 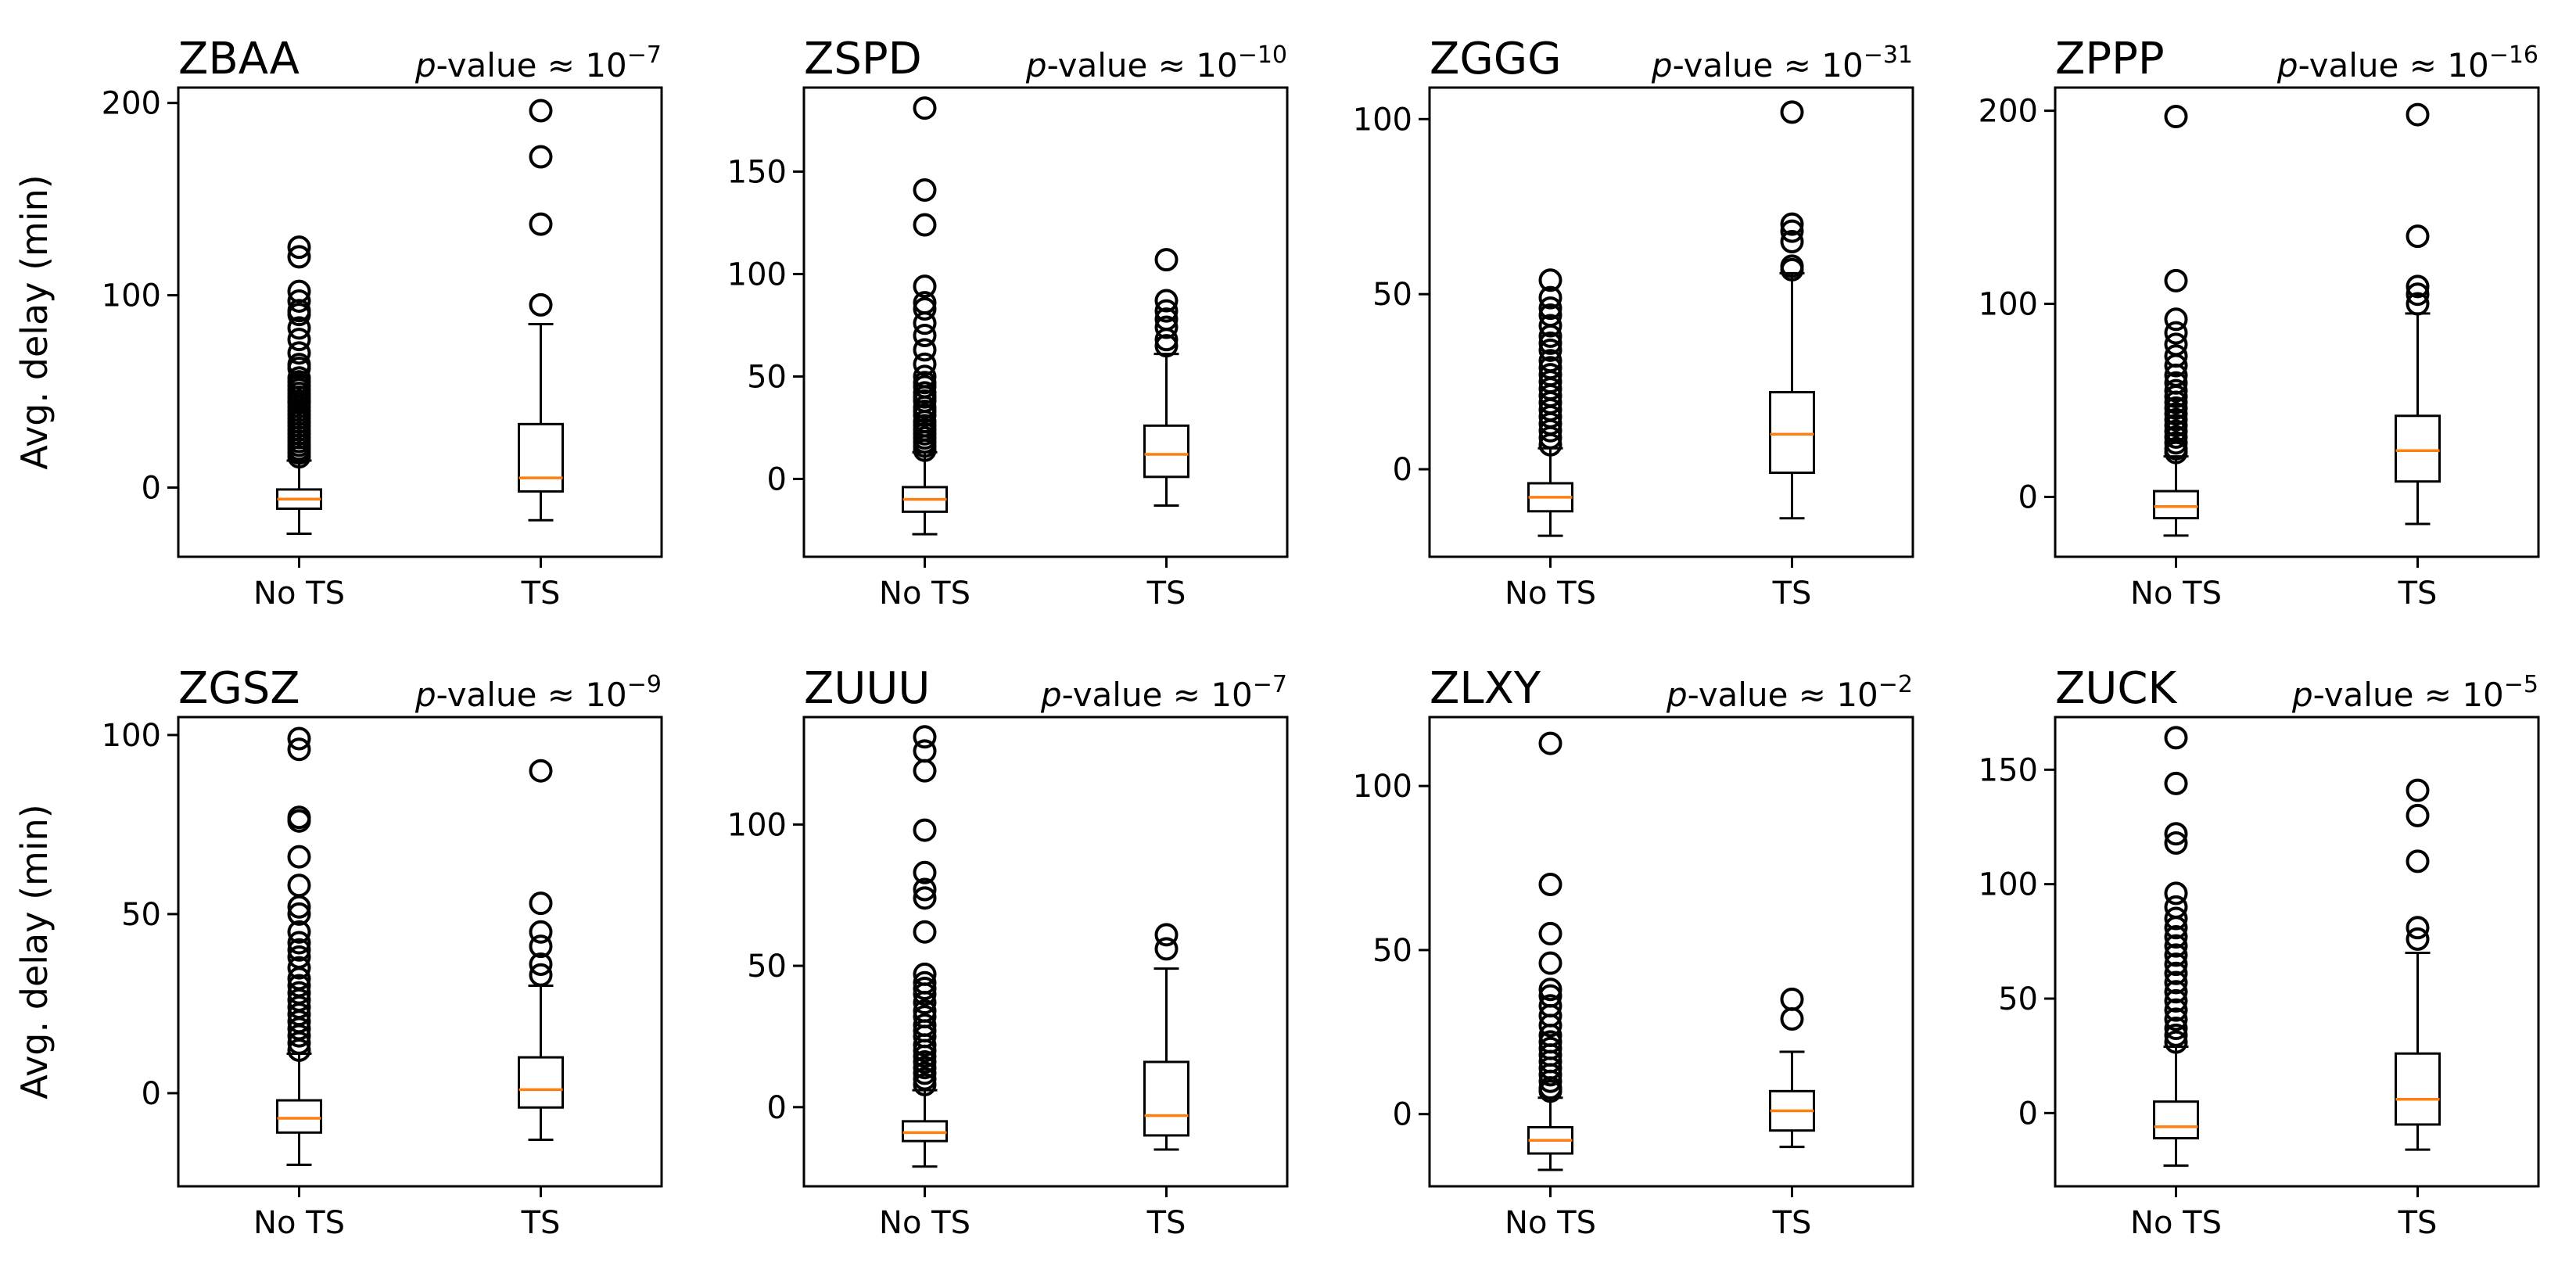 I want to click on panel-zuck: ZUCK p-value ≈ 10−5 0 50 100 150 No TS TS, so click(x=2259, y=952).